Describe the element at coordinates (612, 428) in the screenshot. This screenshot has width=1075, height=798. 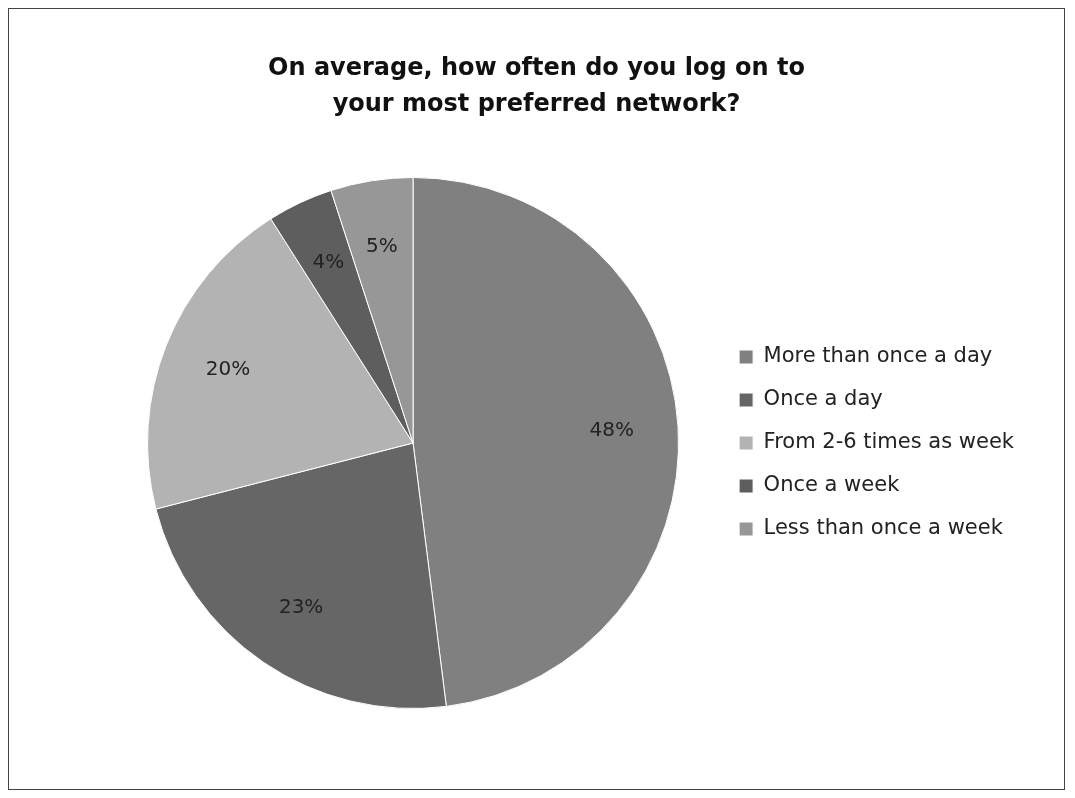
I see `data-label: 48%` at that location.